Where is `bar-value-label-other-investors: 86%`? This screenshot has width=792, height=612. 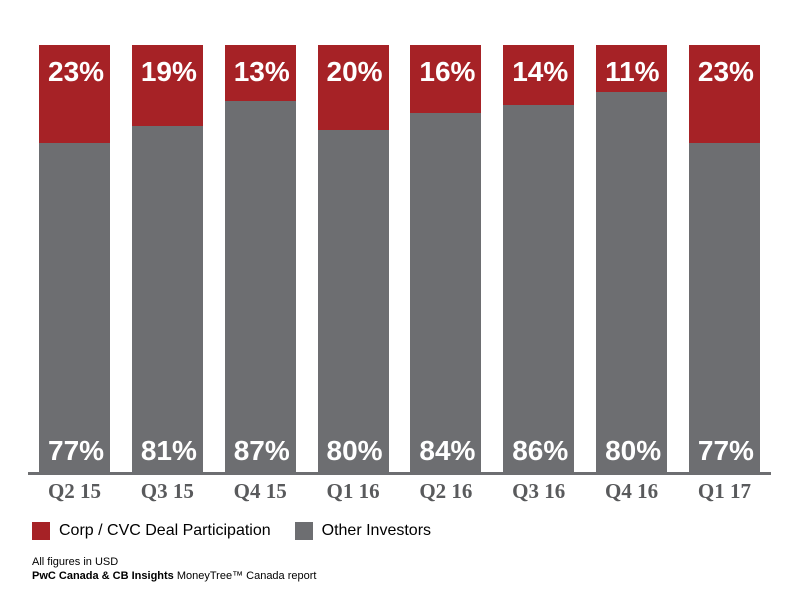 bar-value-label-other-investors: 86% is located at coordinates (540, 450).